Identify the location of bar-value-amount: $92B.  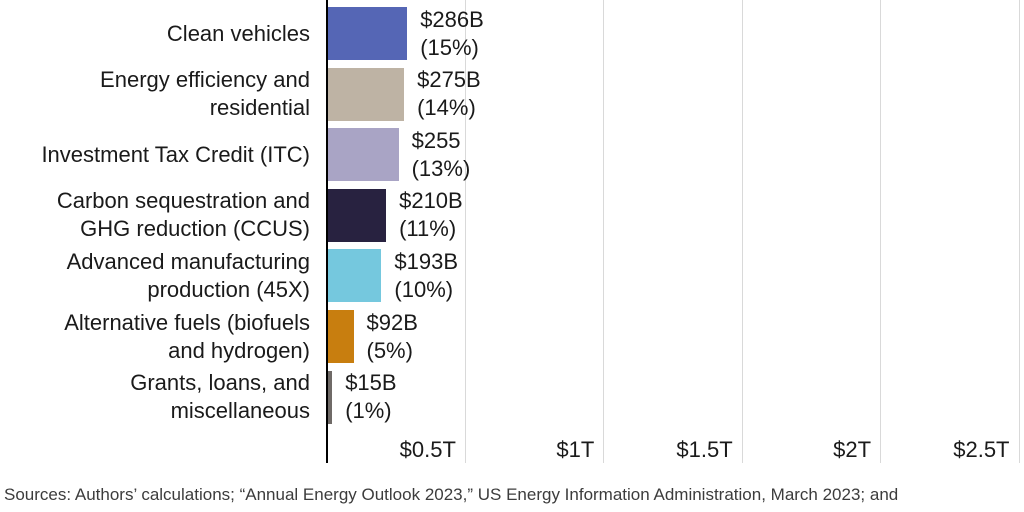
(392, 322).